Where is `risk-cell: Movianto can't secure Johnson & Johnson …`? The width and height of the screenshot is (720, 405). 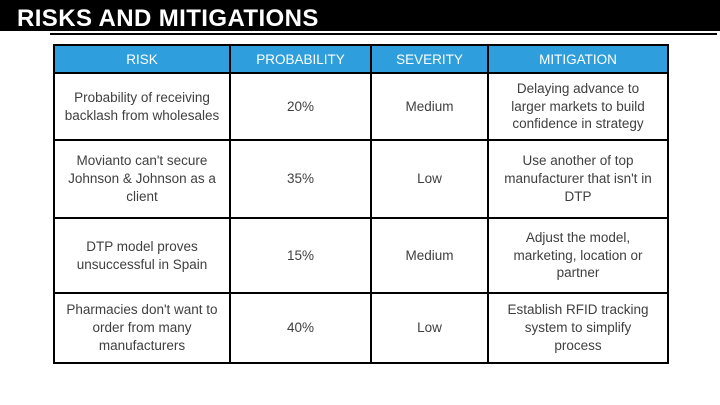
risk-cell: Movianto can't secure Johnson & Johnson … is located at coordinates (142, 179).